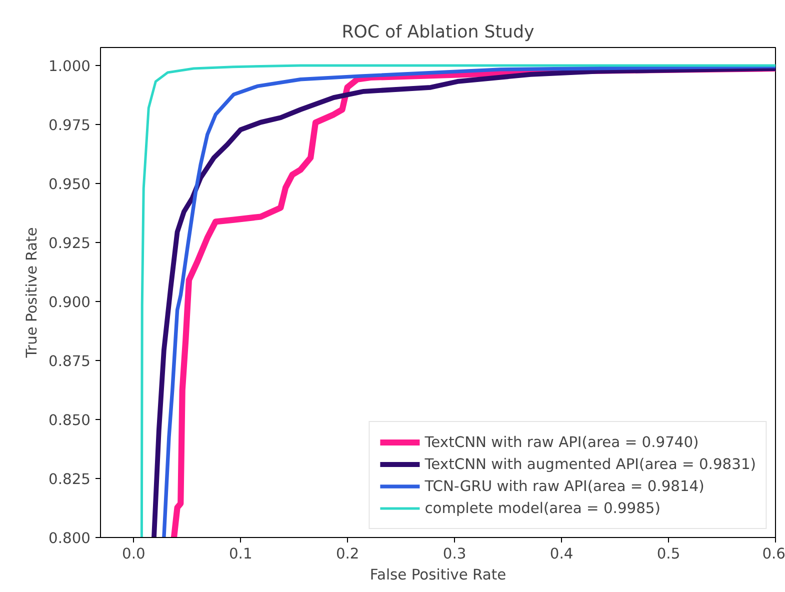 Image resolution: width=785 pixels, height=592 pixels. I want to click on x-tick-label: 0.5, so click(668, 554).